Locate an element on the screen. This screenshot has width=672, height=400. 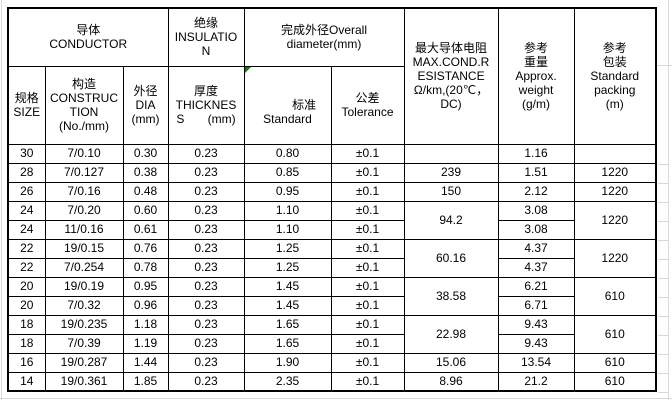
cell-construction: 7/0.16 is located at coordinates (84, 191).